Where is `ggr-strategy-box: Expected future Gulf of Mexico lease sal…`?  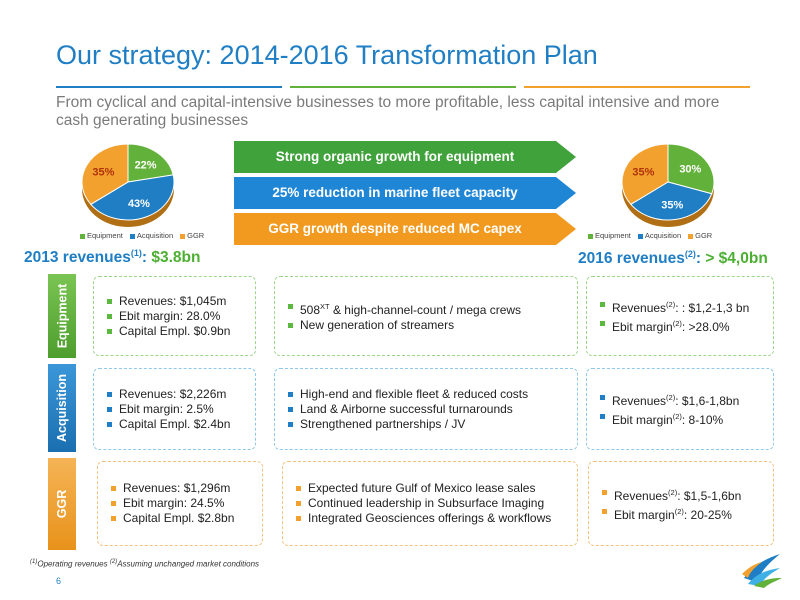 ggr-strategy-box: Expected future Gulf of Mexico lease sal… is located at coordinates (430, 503).